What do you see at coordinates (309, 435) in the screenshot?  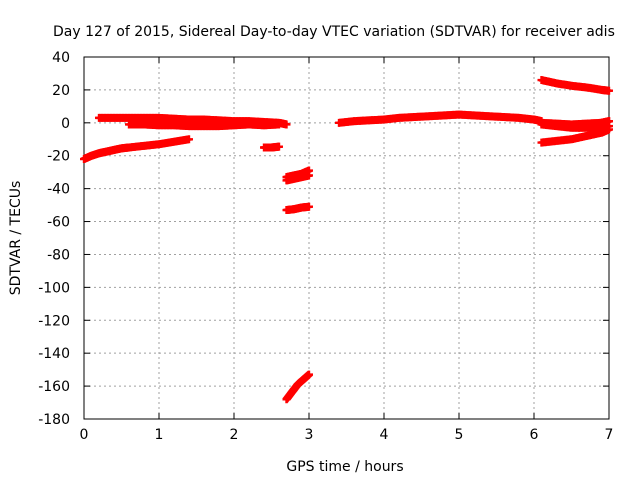 I see `x-tick-label: 3` at bounding box center [309, 435].